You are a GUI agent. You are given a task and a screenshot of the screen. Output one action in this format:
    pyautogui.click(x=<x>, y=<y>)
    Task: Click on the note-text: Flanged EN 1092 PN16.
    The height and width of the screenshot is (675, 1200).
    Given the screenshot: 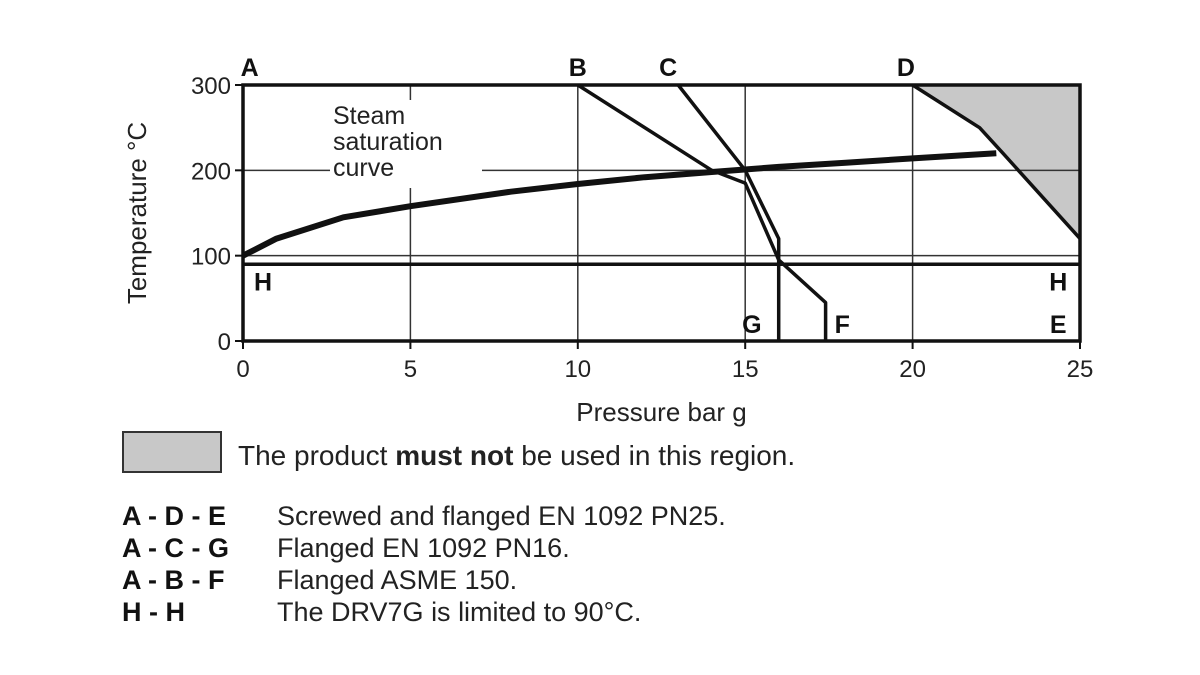 What is the action you would take?
    pyautogui.click(x=423, y=547)
    